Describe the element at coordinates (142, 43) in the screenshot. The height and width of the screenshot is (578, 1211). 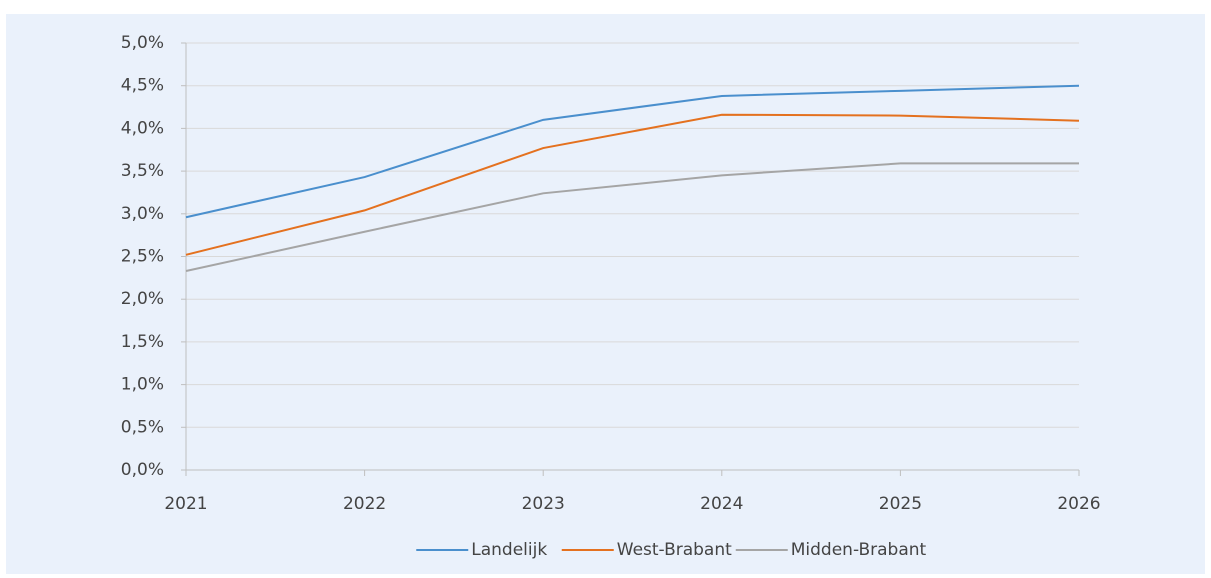
I see `y-tick-label: 5,0%` at that location.